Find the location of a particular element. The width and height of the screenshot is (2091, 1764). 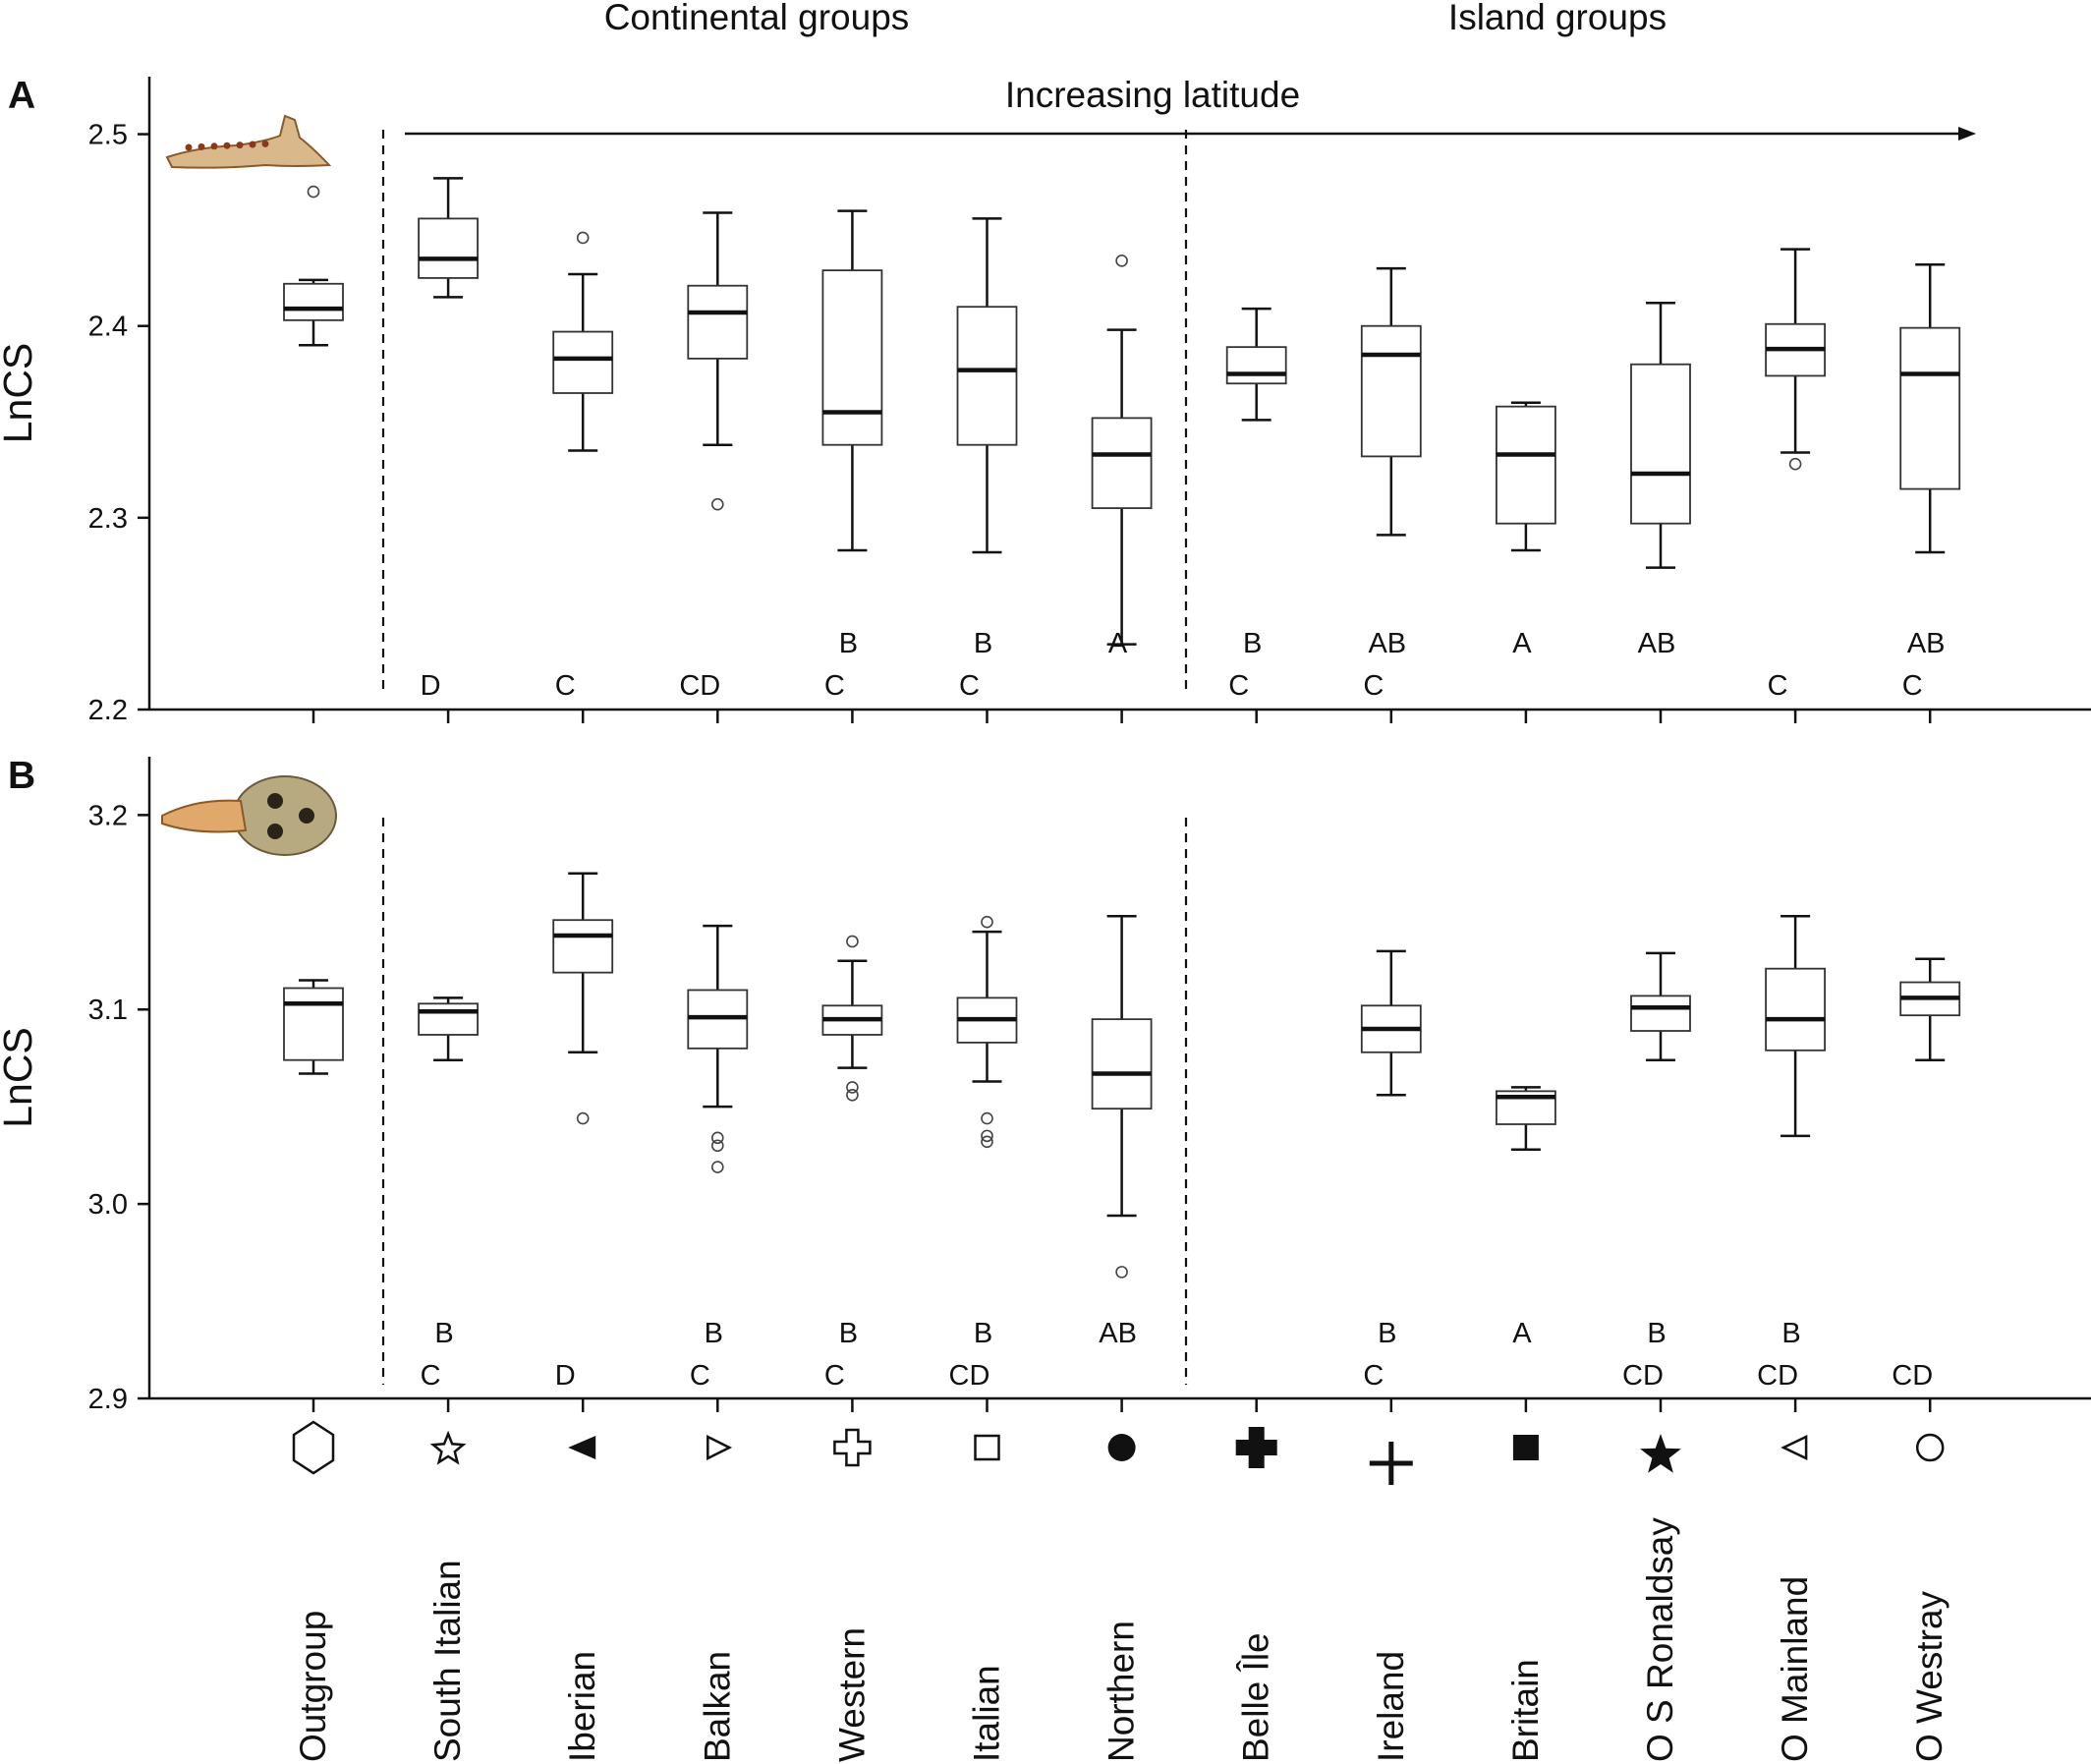

square-outline-icon is located at coordinates (987, 1447).